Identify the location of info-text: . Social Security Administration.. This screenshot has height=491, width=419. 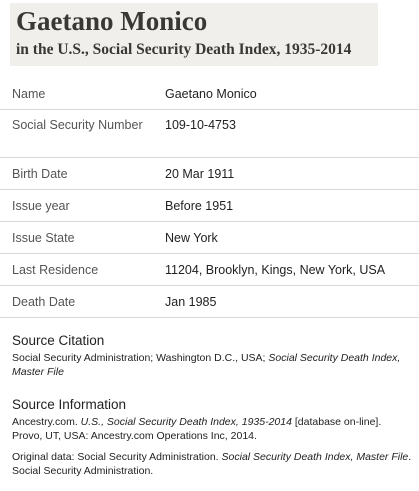
(212, 464).